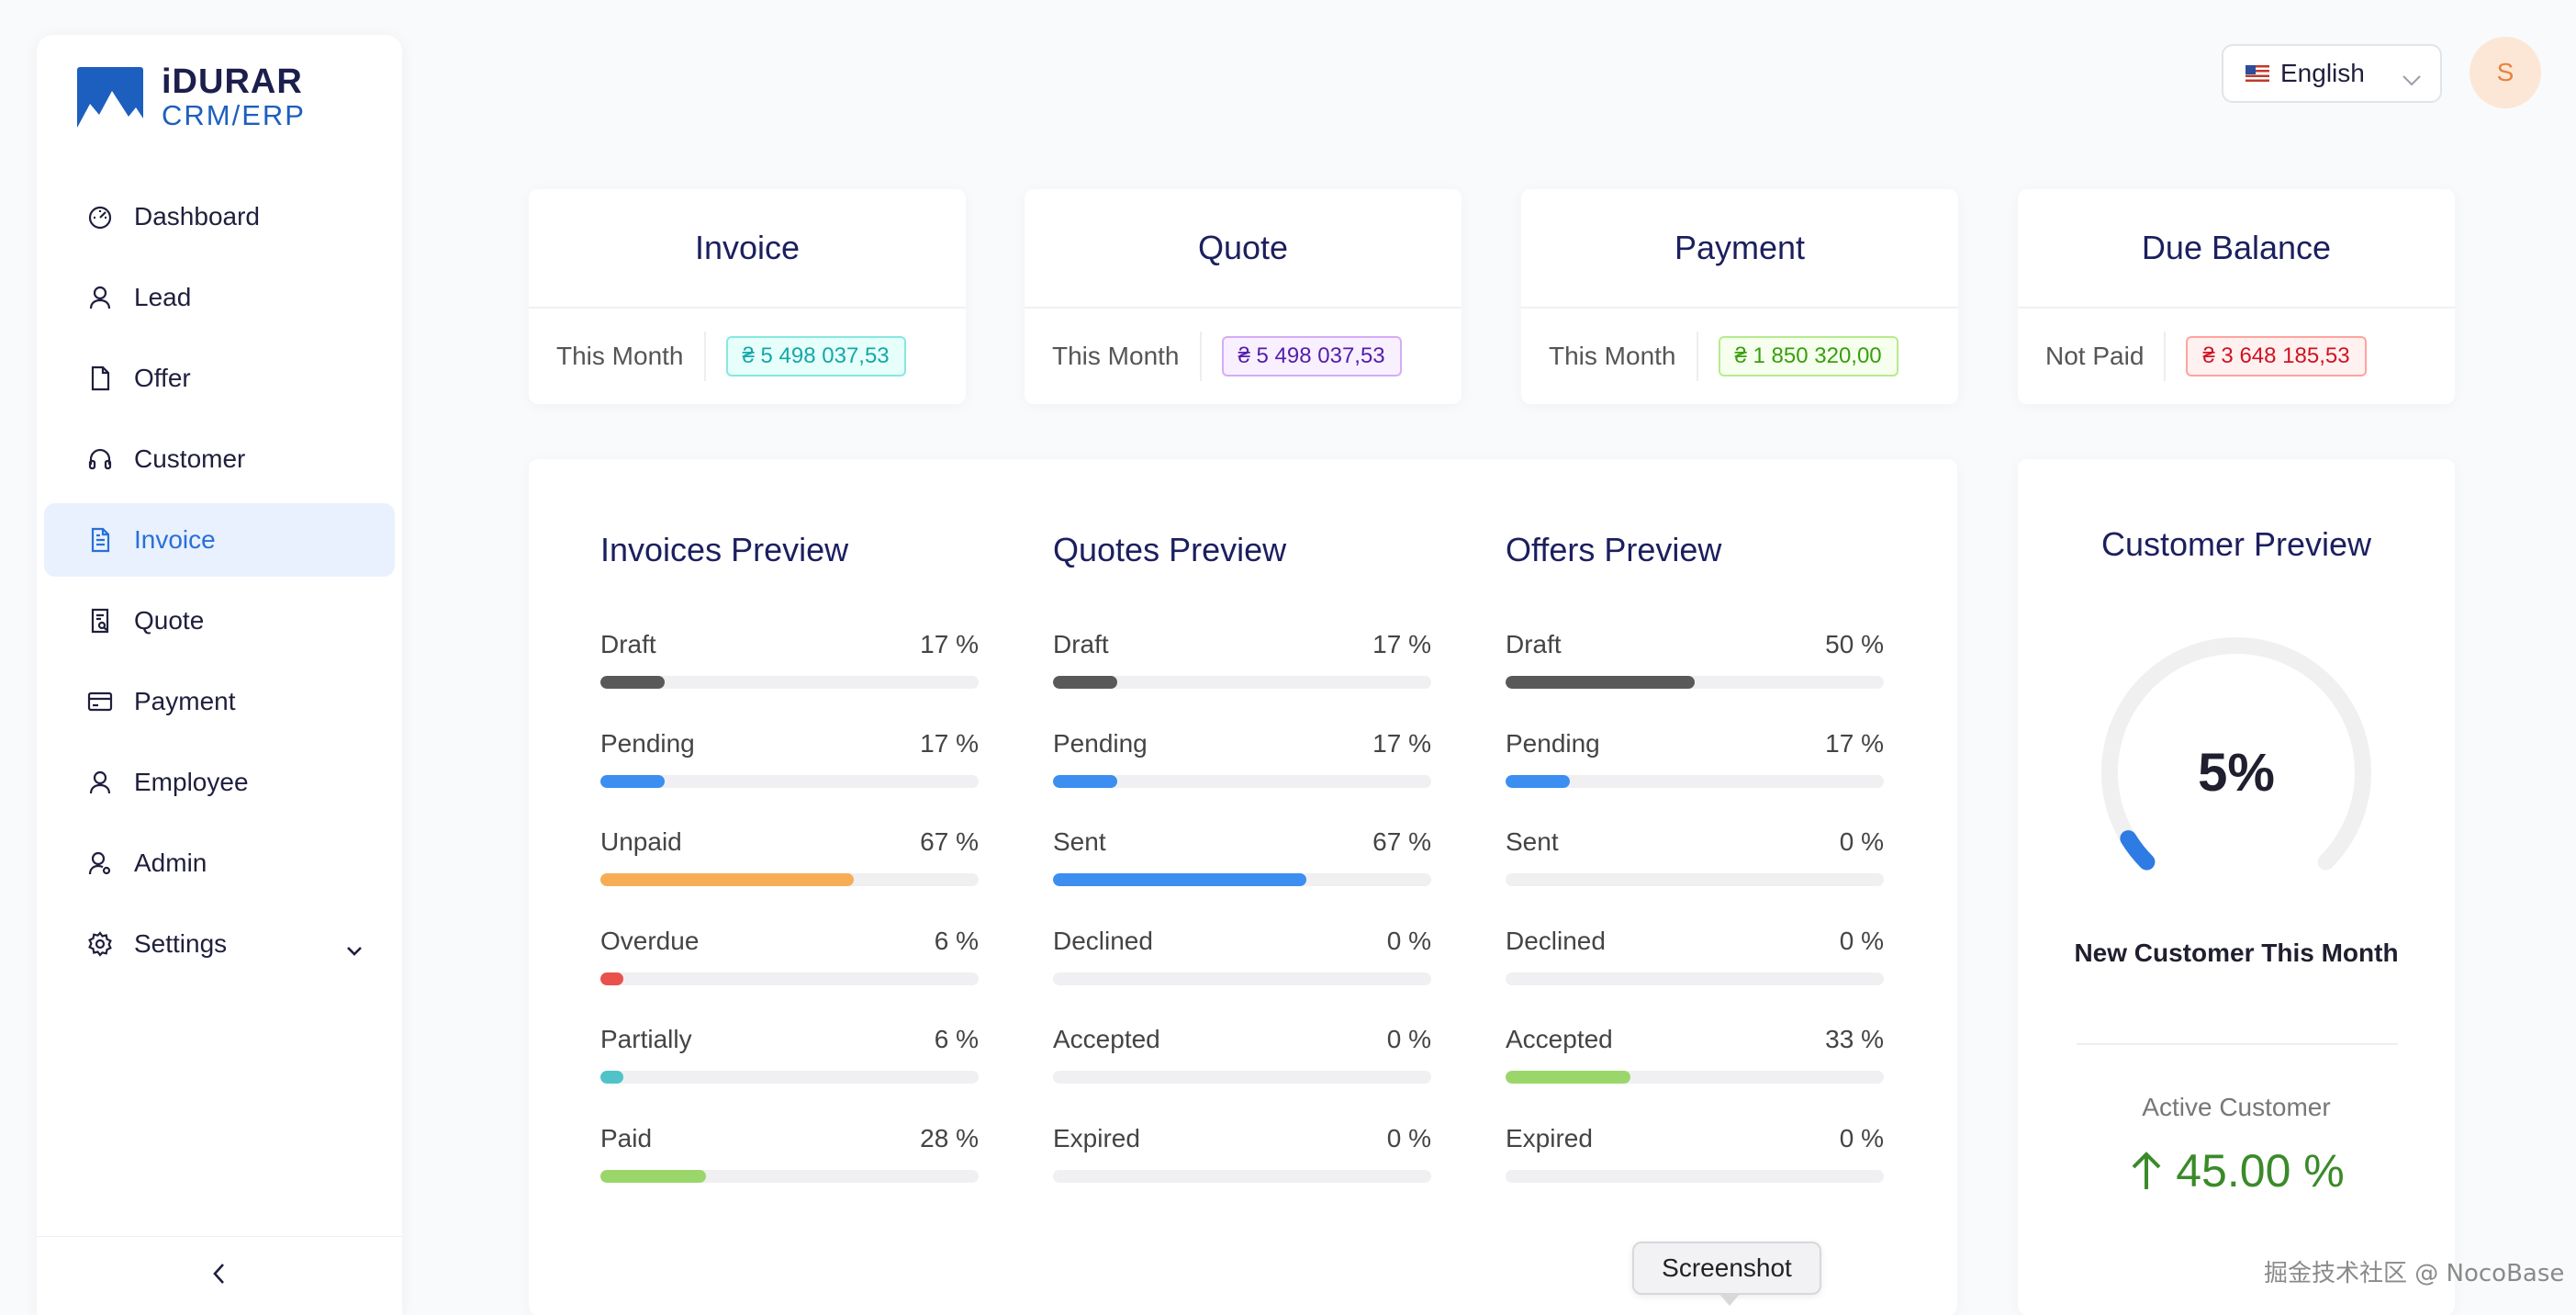  What do you see at coordinates (956, 1039) in the screenshot?
I see `status-percent: 6 %` at bounding box center [956, 1039].